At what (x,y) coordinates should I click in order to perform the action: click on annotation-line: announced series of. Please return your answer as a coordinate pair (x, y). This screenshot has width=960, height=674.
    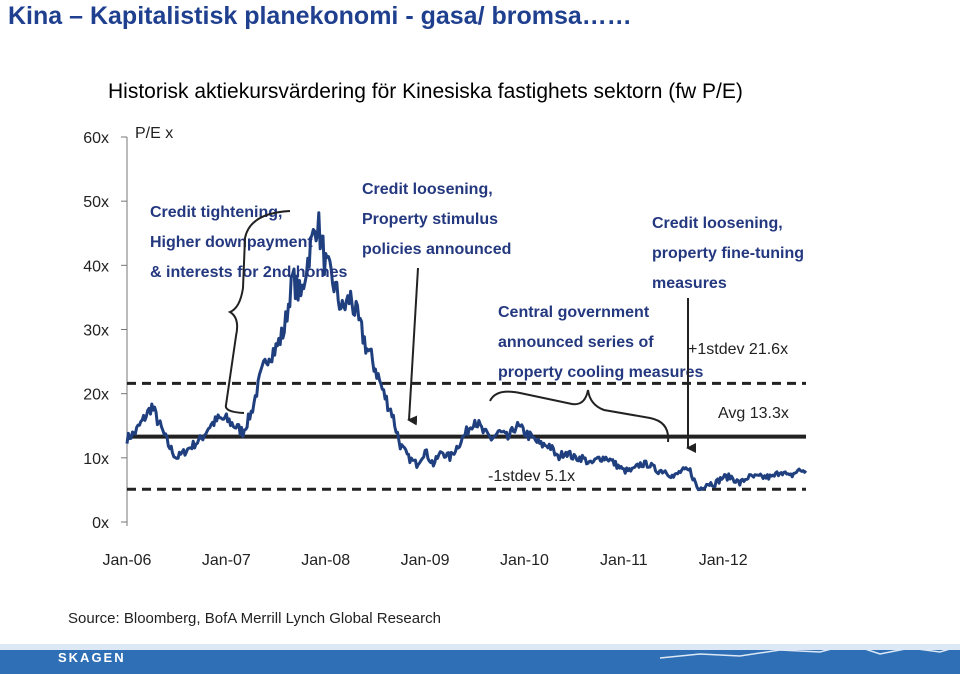
    Looking at the image, I should click on (576, 342).